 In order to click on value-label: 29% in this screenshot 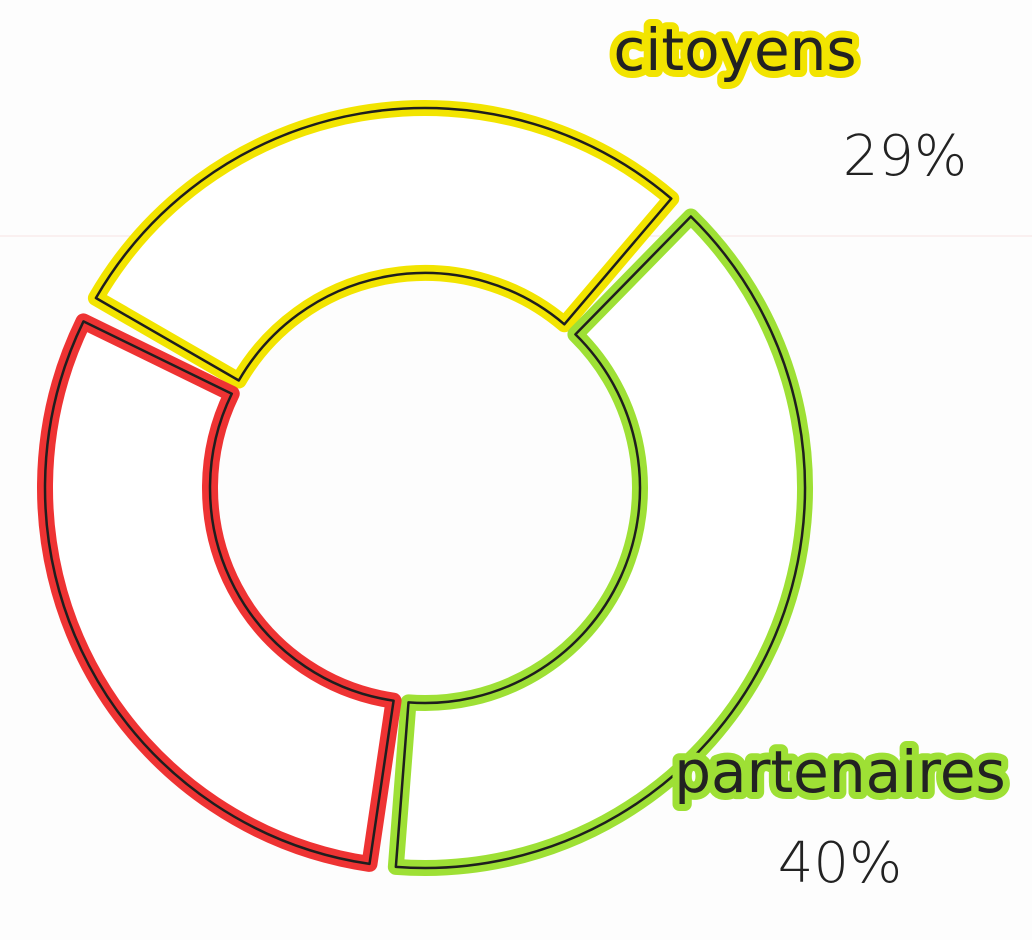, I will do `click(905, 156)`.